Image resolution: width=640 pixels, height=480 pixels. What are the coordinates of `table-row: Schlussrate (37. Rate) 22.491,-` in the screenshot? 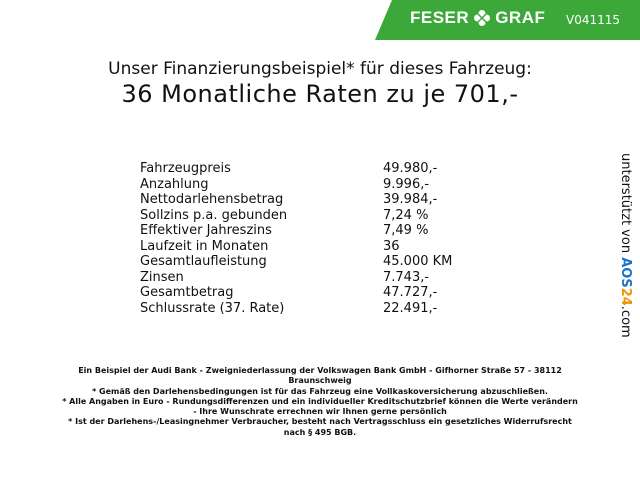 It's located at (300, 309).